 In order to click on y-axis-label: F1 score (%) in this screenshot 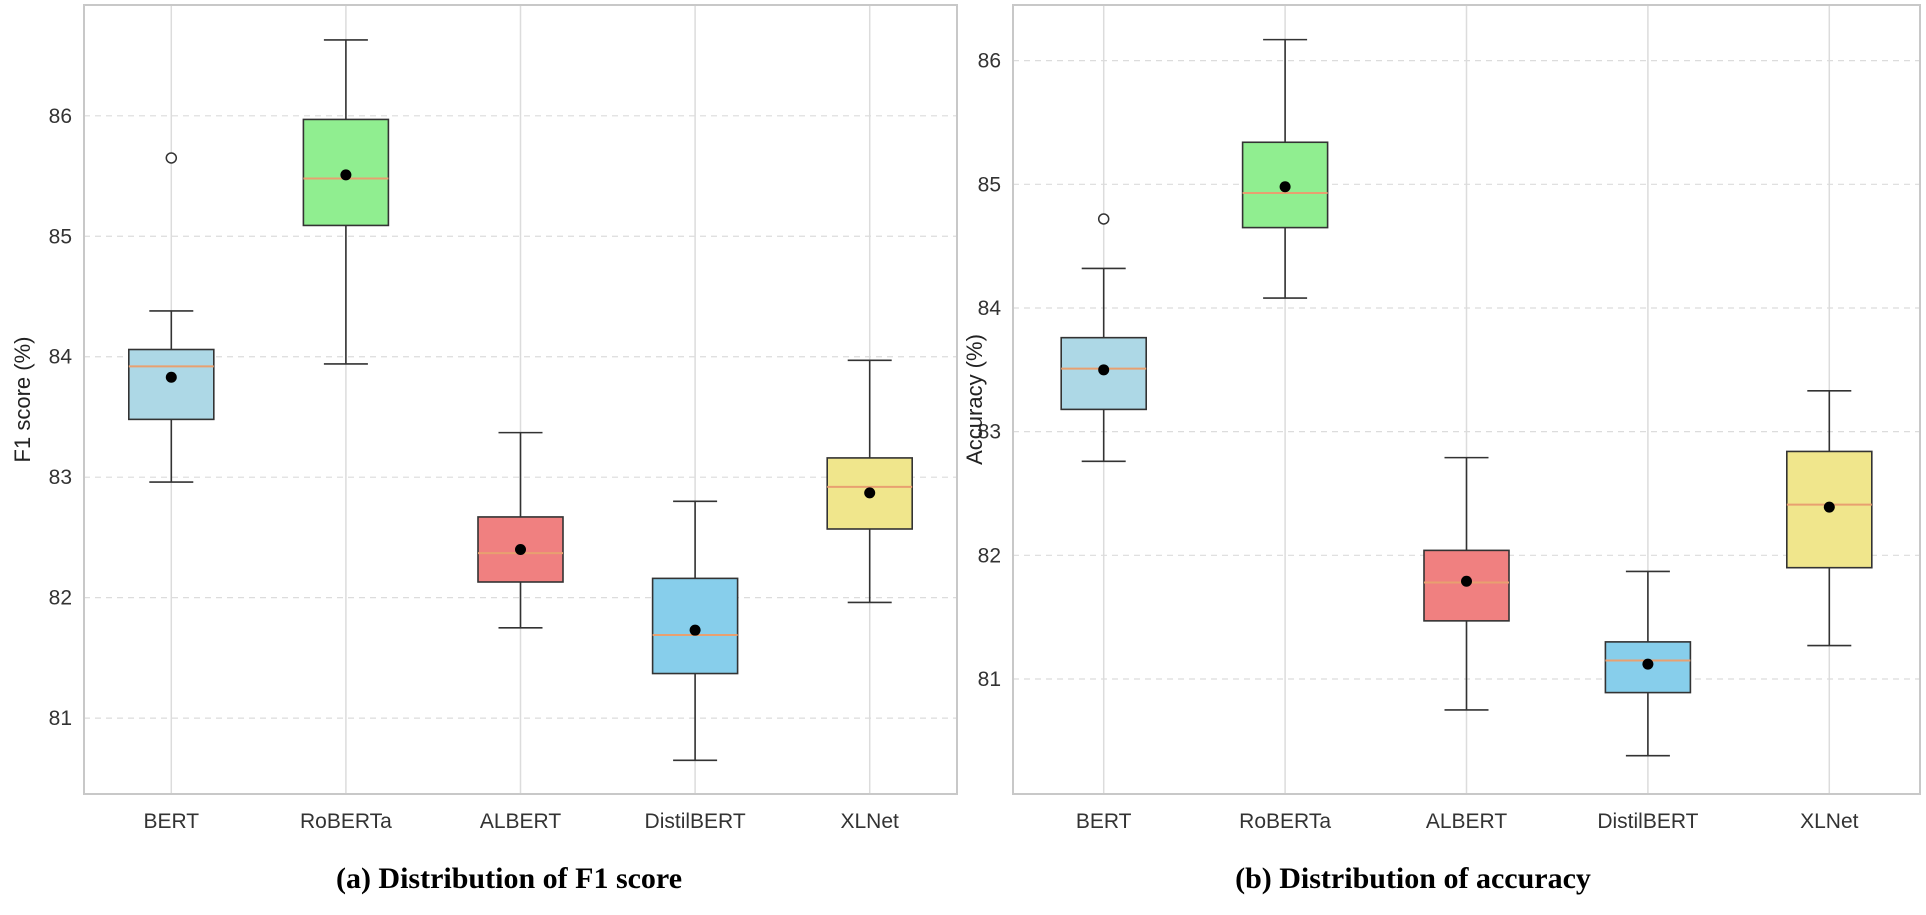, I will do `click(22, 400)`.